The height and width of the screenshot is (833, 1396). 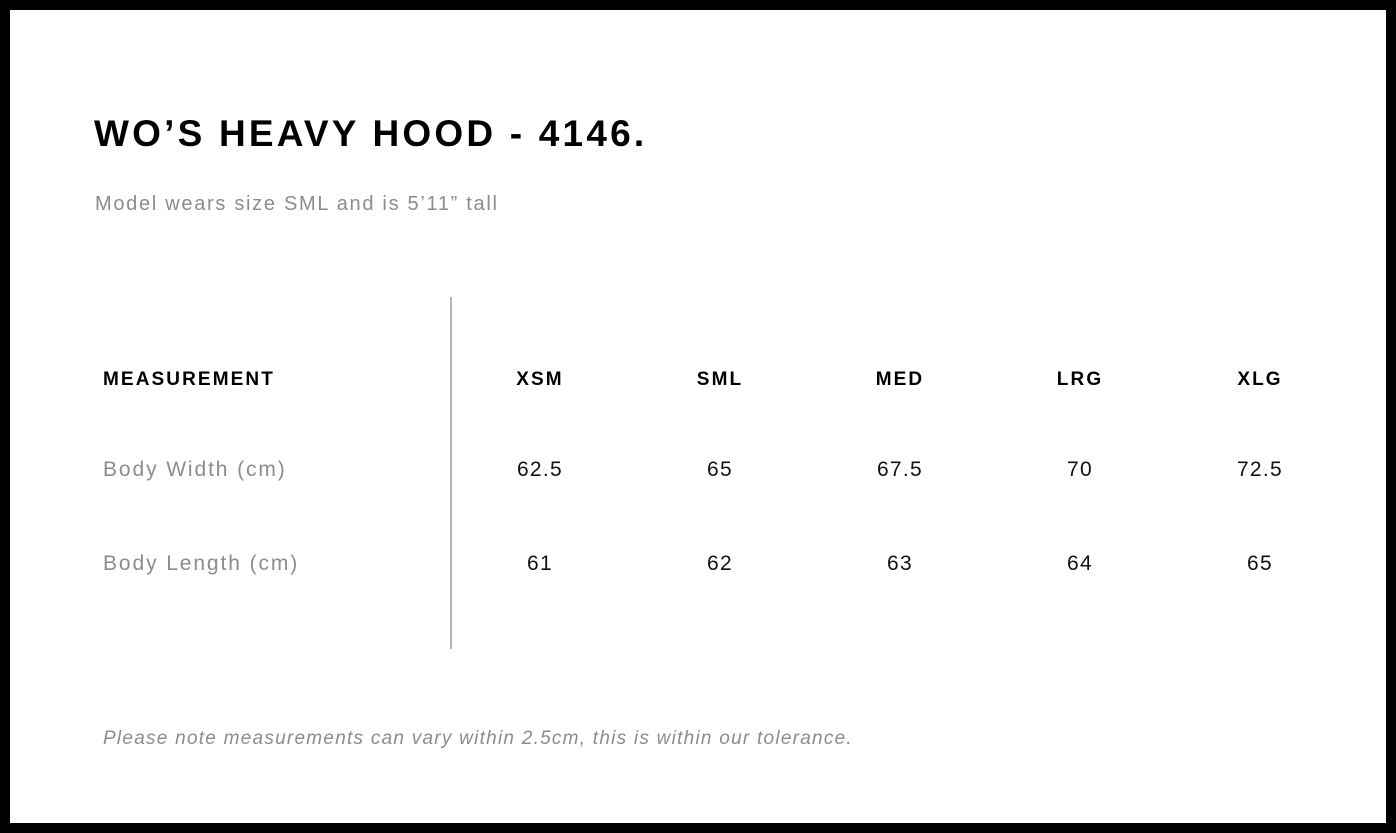 I want to click on cell-body-length-xlg: 65, so click(x=1260, y=563).